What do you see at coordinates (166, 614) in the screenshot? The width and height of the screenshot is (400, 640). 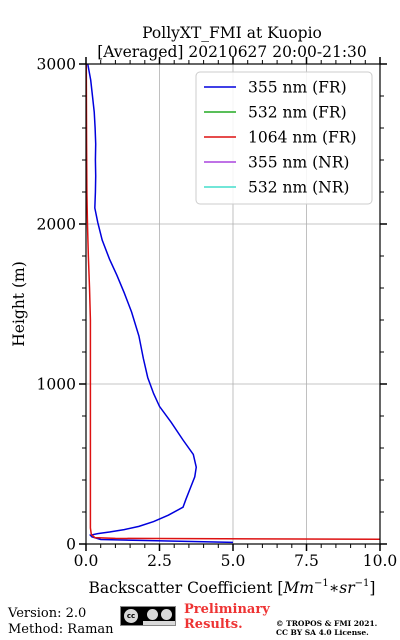 I see `sa-icon` at bounding box center [166, 614].